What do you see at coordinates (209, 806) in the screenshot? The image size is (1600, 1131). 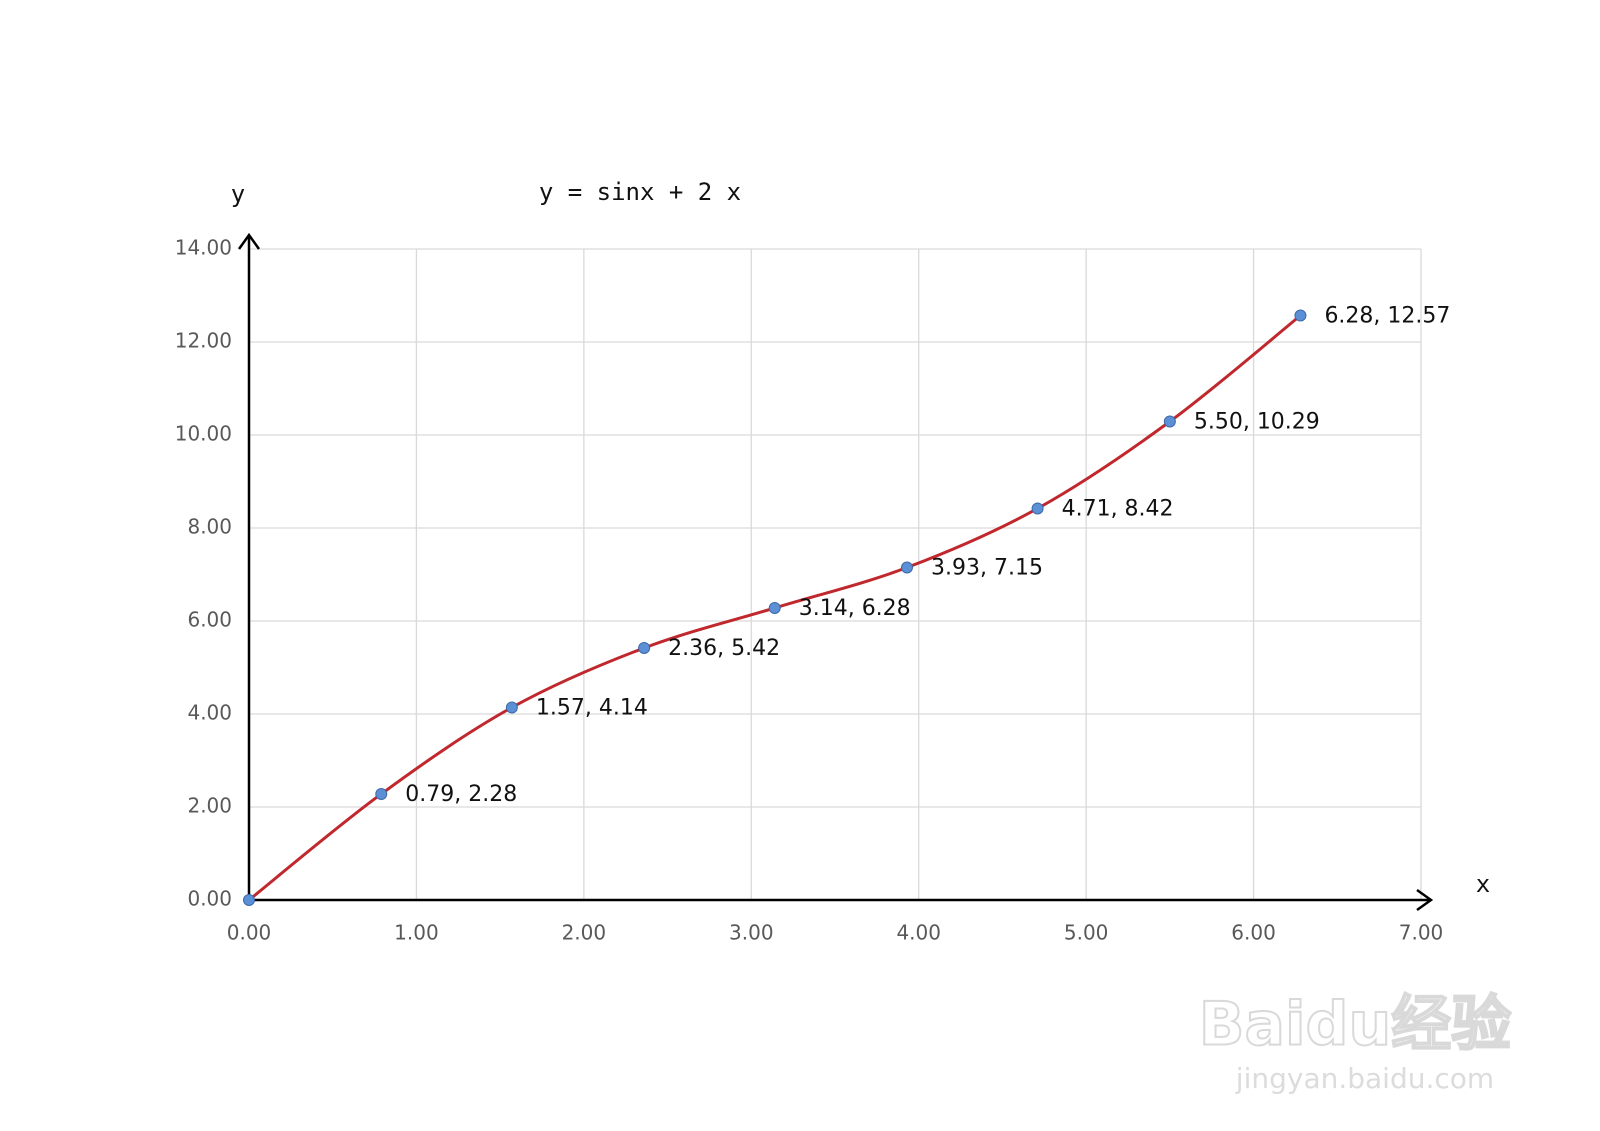 I see `y-tick-label: 2.00` at bounding box center [209, 806].